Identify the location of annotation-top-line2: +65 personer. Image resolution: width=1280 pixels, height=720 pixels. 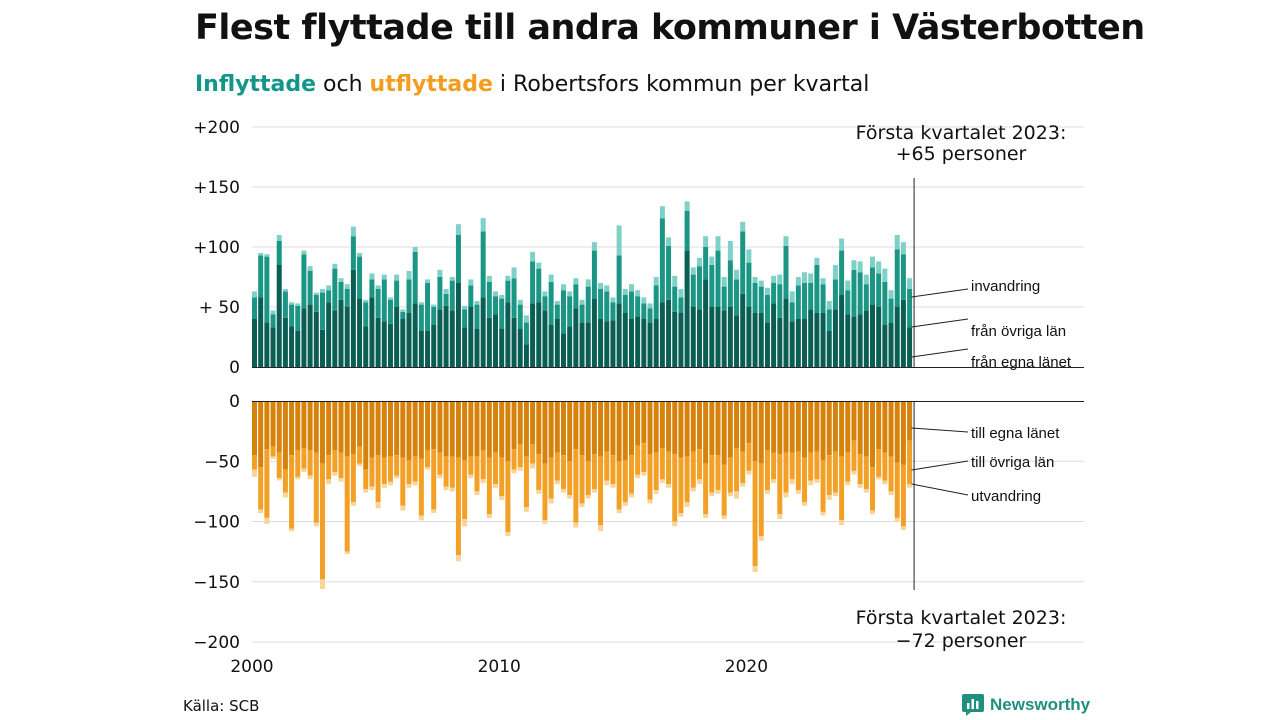
(961, 154).